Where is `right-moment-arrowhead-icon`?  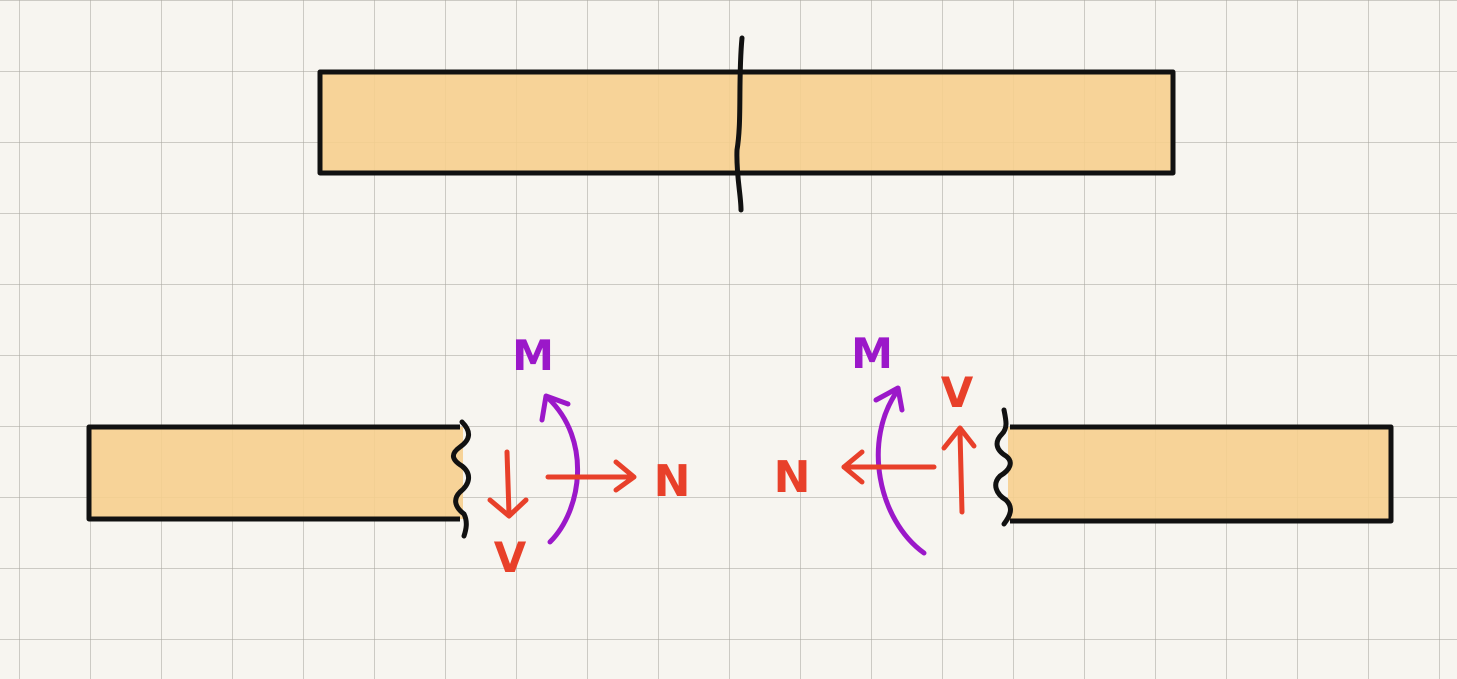
right-moment-arrowhead-icon is located at coordinates (889, 399).